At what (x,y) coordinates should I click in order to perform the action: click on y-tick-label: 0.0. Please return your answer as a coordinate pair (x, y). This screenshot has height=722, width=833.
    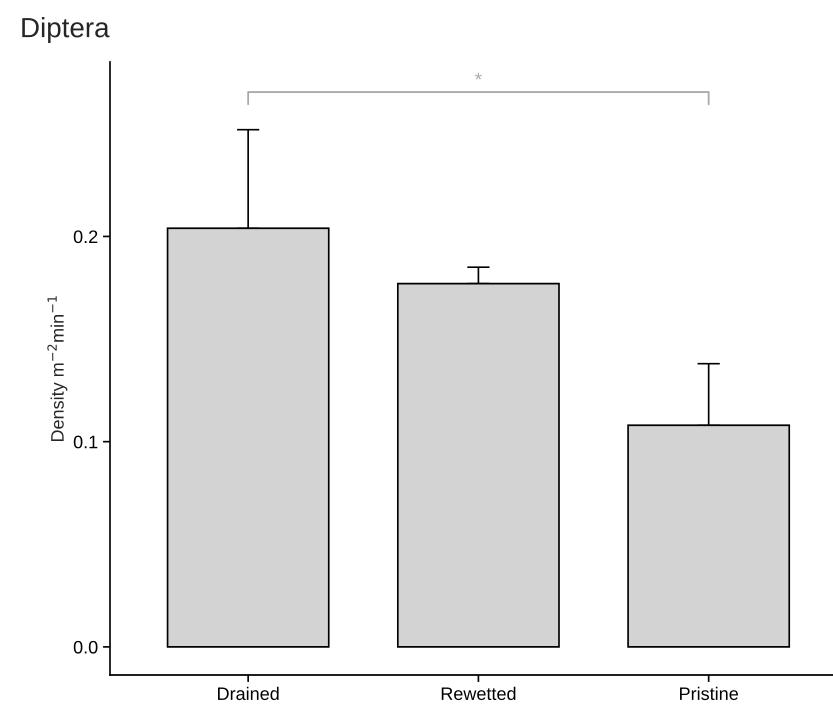
    Looking at the image, I should click on (86, 647).